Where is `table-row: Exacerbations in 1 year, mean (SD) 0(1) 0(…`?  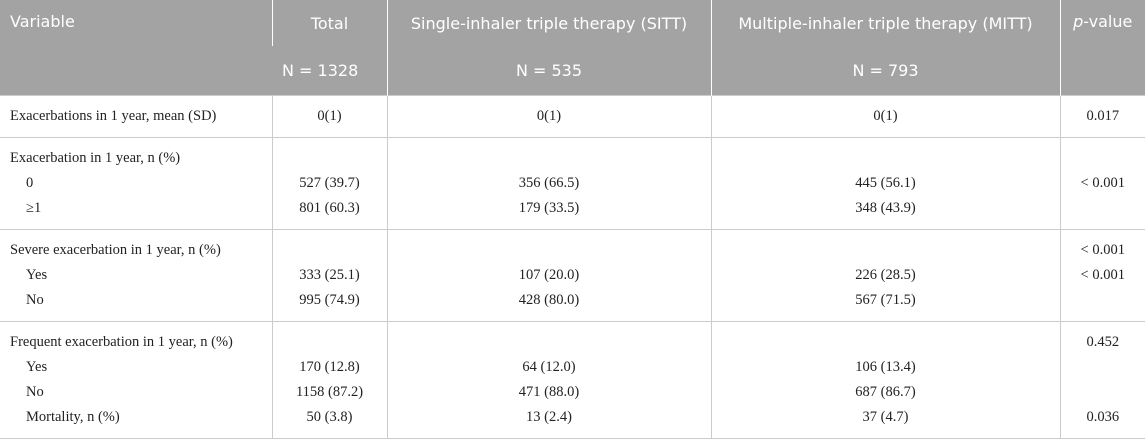
table-row: Exacerbations in 1 year, mean (SD) 0(1) 0(… is located at coordinates (572, 116).